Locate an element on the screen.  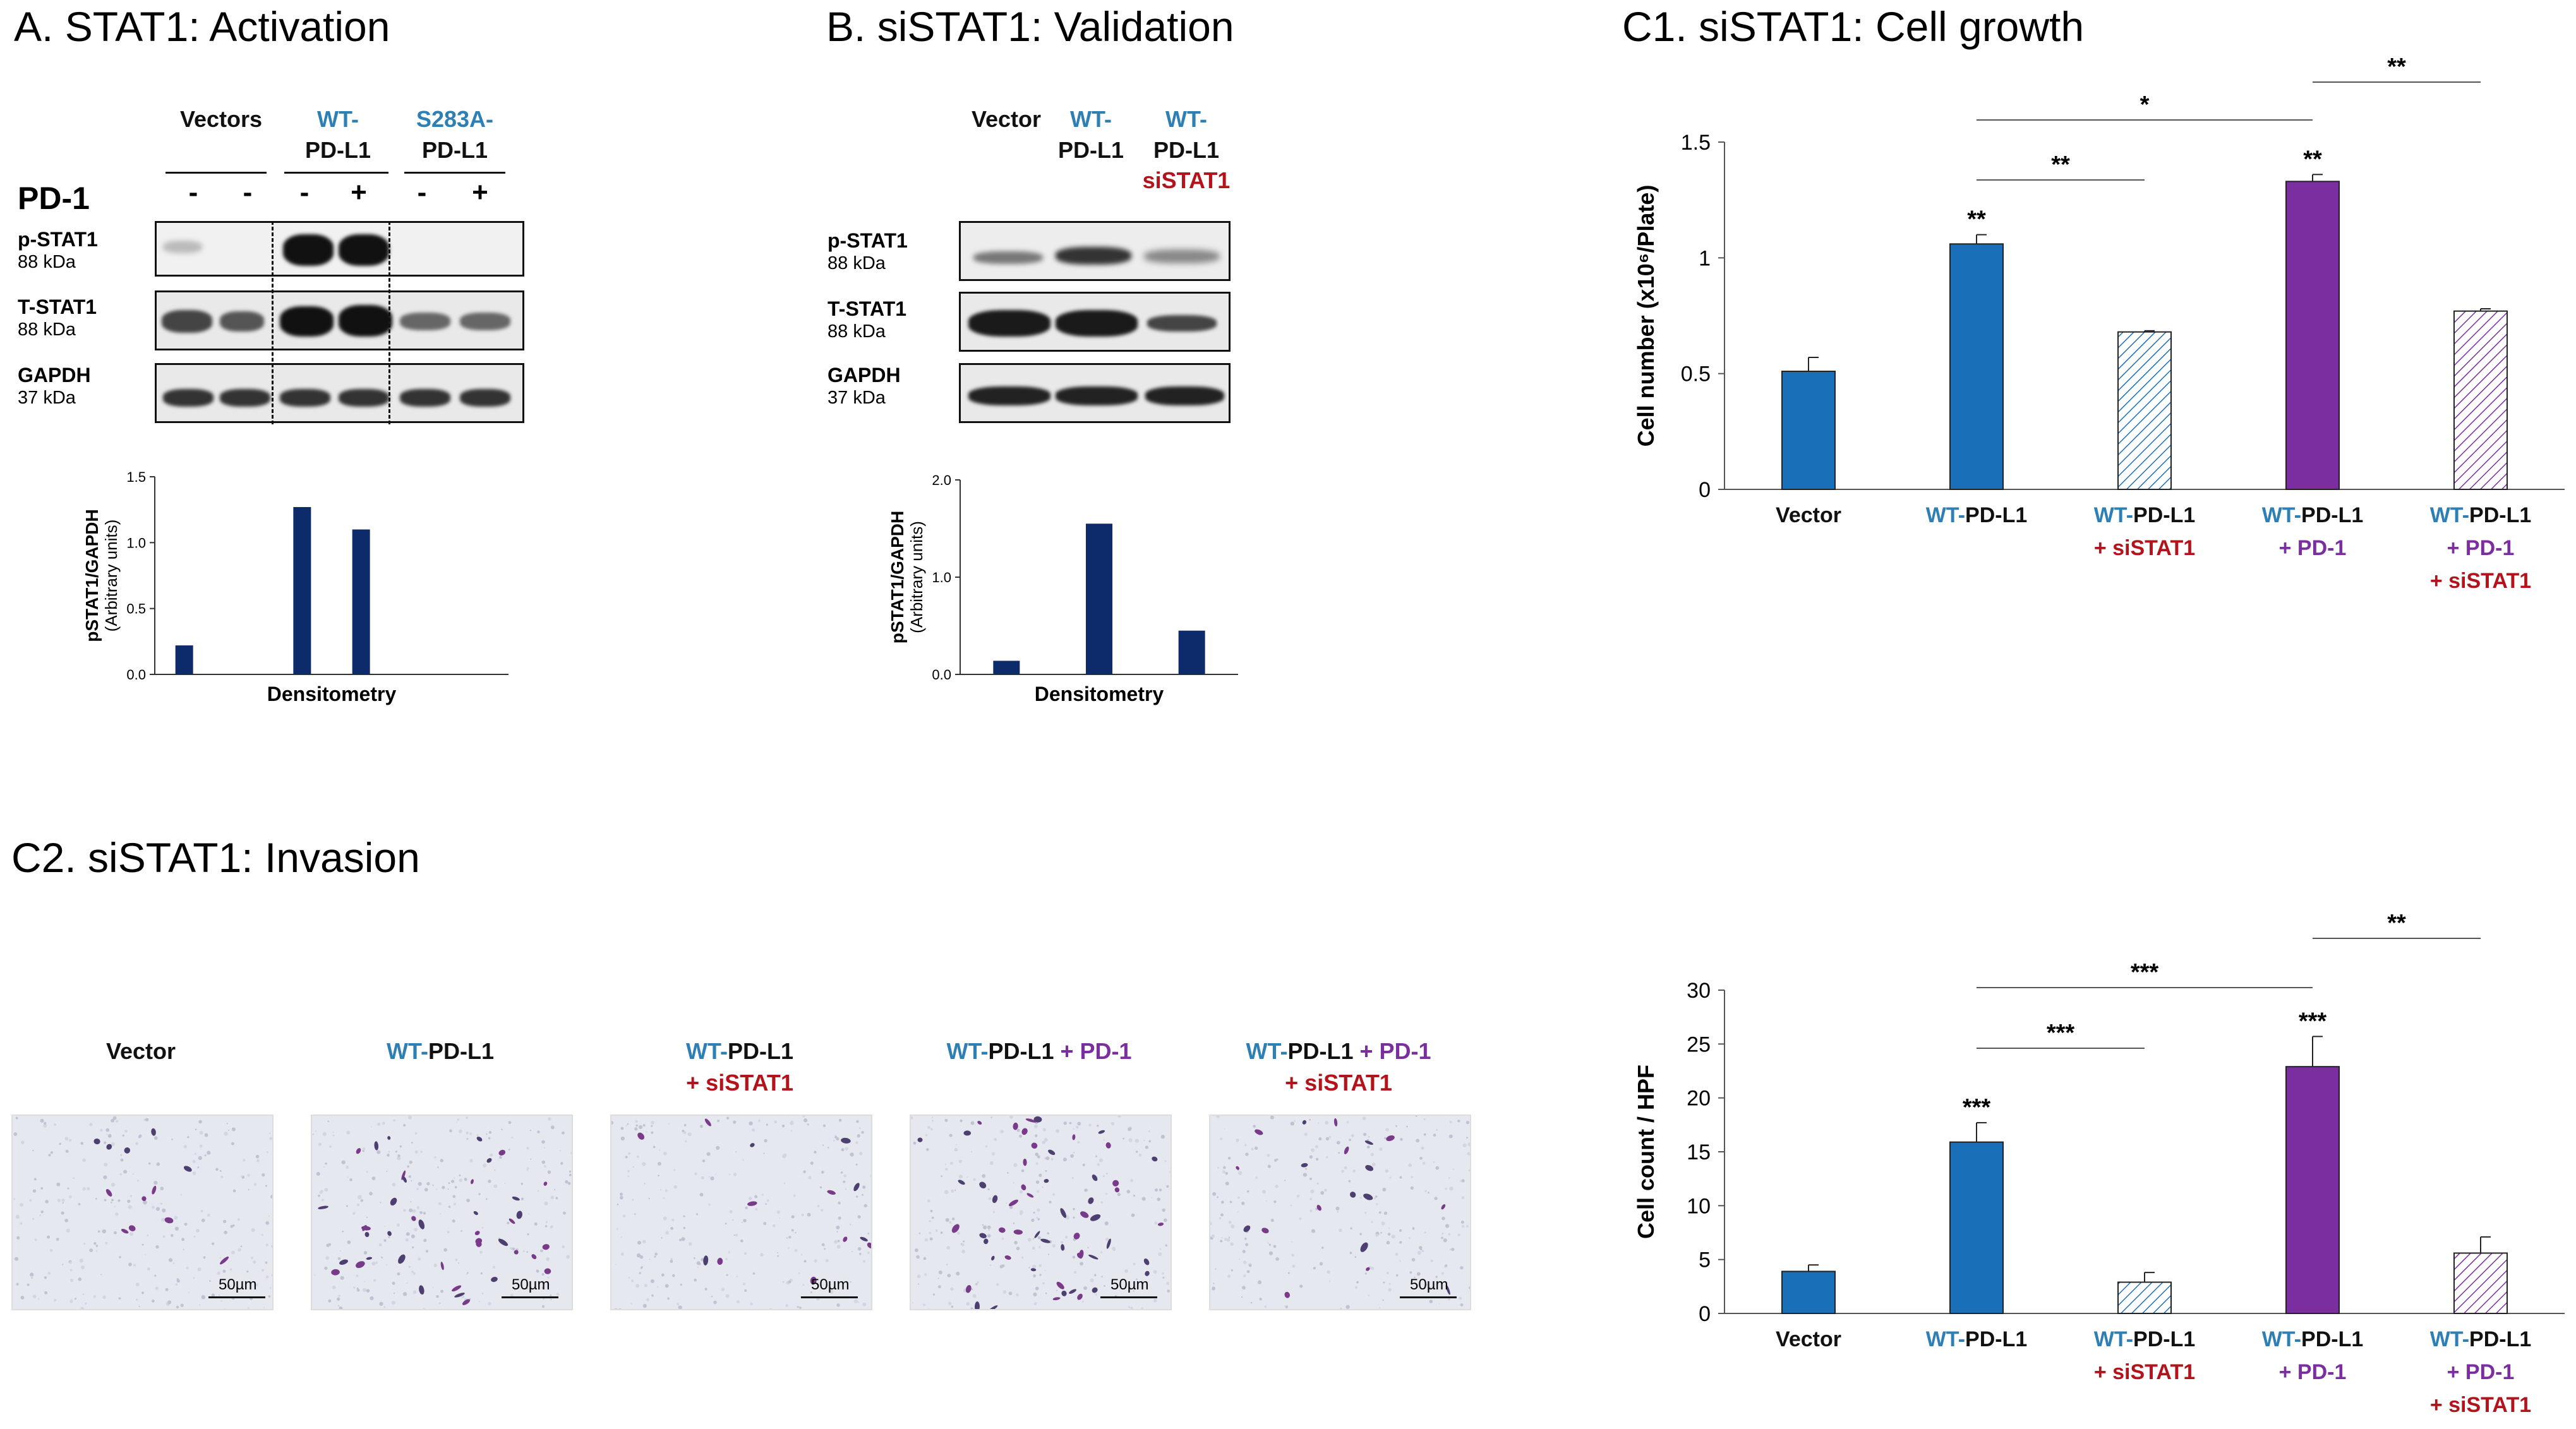
x-category-label: WT-PD-L1 is located at coordinates (2145, 1339).